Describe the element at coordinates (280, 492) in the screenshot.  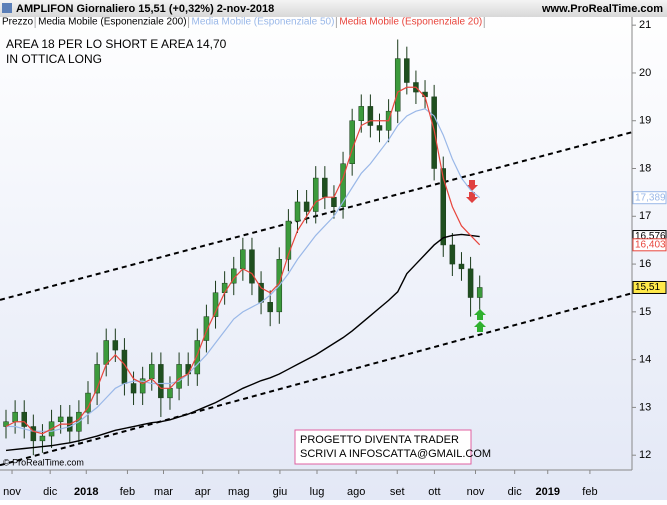
I see `x-tick-label: giu` at that location.